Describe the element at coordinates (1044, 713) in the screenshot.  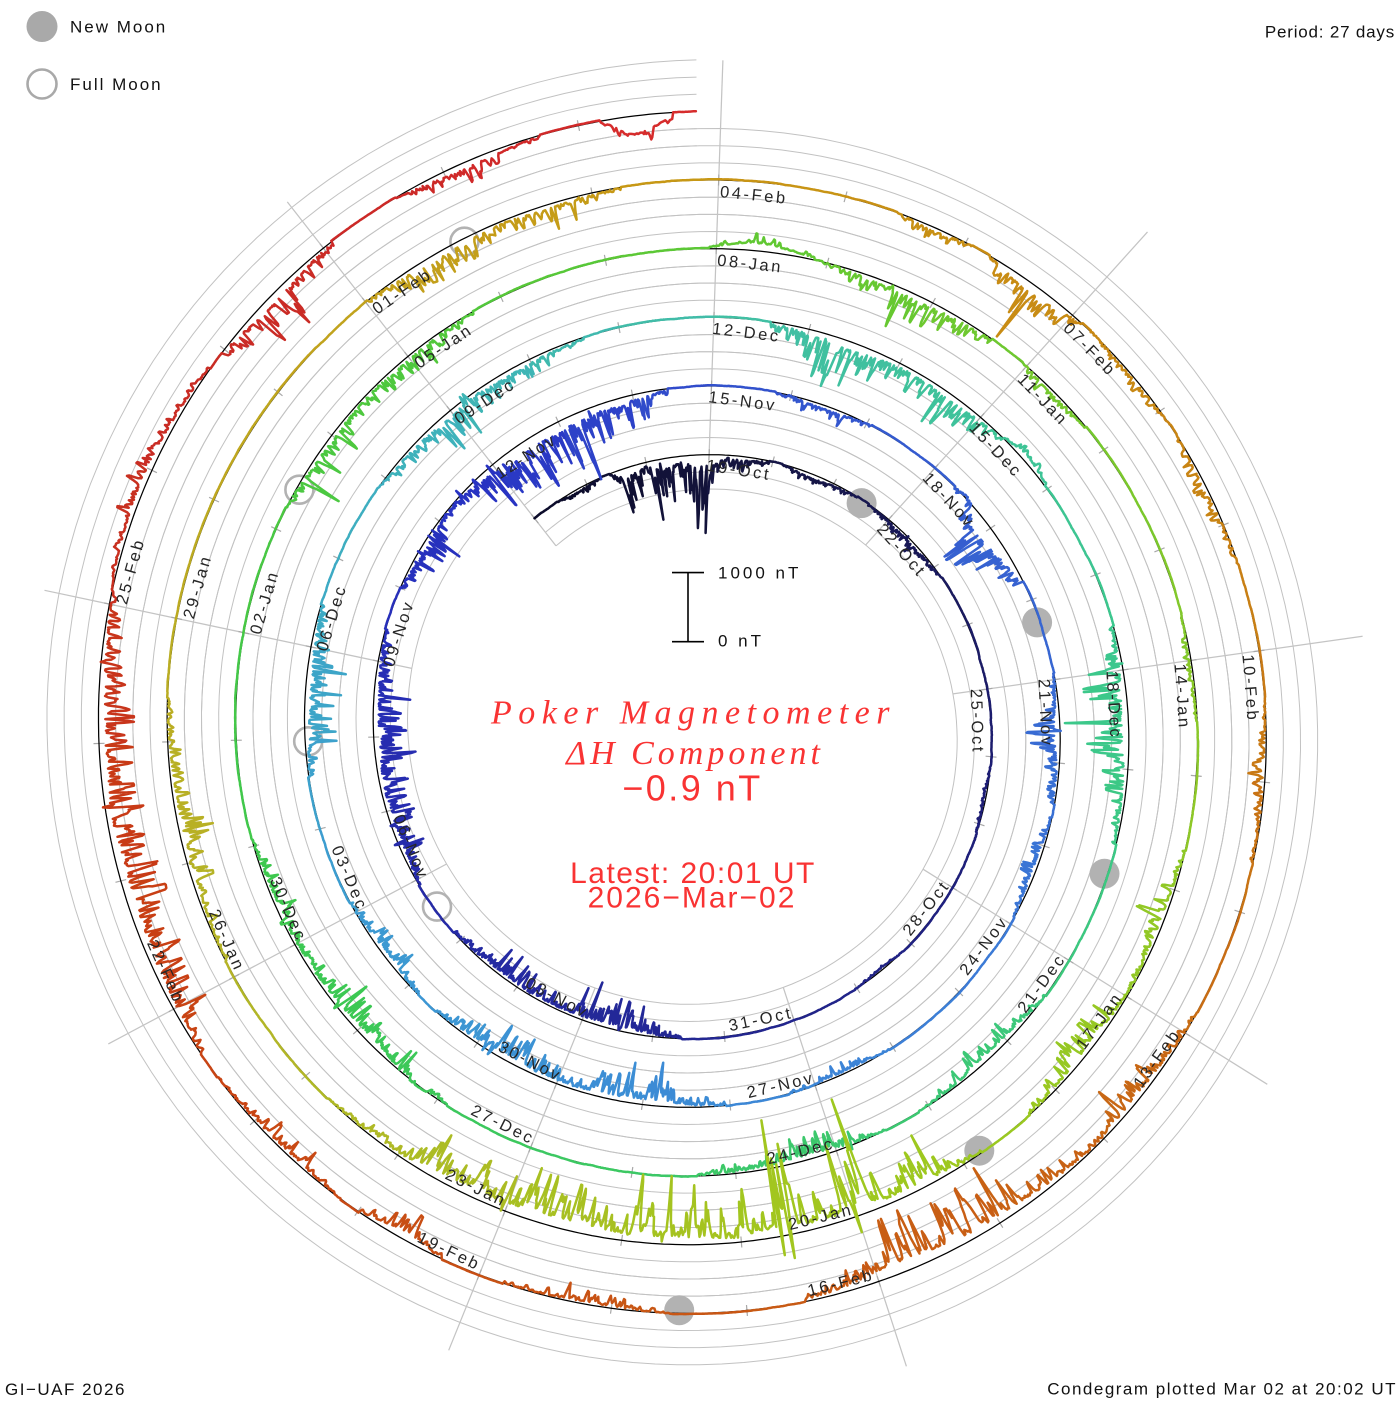
I see `svg-text: 21-Nov` at that location.